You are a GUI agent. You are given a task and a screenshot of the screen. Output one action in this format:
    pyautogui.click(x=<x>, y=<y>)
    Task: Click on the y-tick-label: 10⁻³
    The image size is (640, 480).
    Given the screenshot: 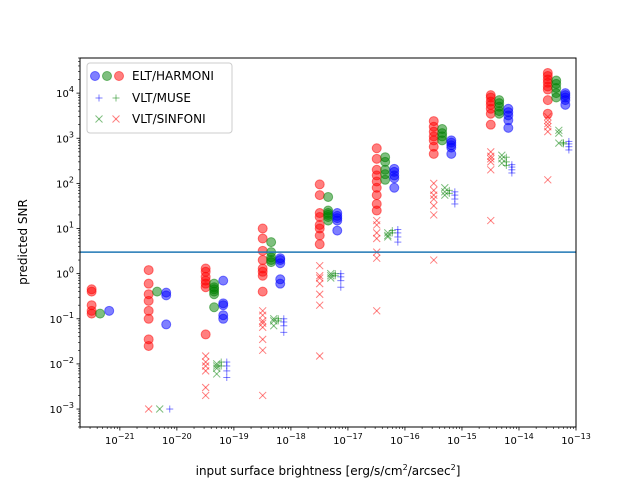 What is the action you would take?
    pyautogui.click(x=61, y=408)
    